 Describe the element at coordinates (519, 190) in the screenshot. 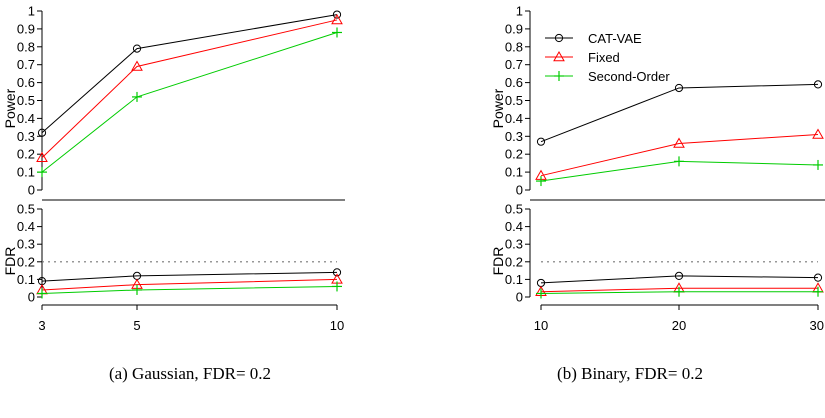

I see `binary-power-ytick-label-0: 0` at that location.